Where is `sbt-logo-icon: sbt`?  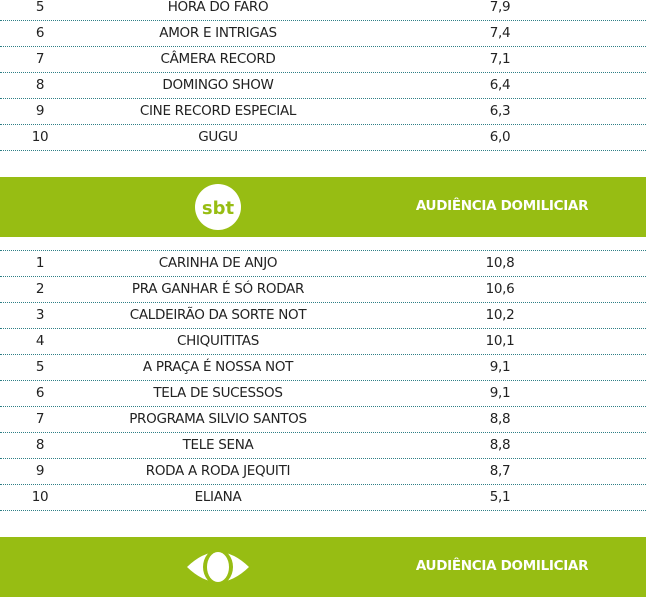 sbt-logo-icon: sbt is located at coordinates (218, 207).